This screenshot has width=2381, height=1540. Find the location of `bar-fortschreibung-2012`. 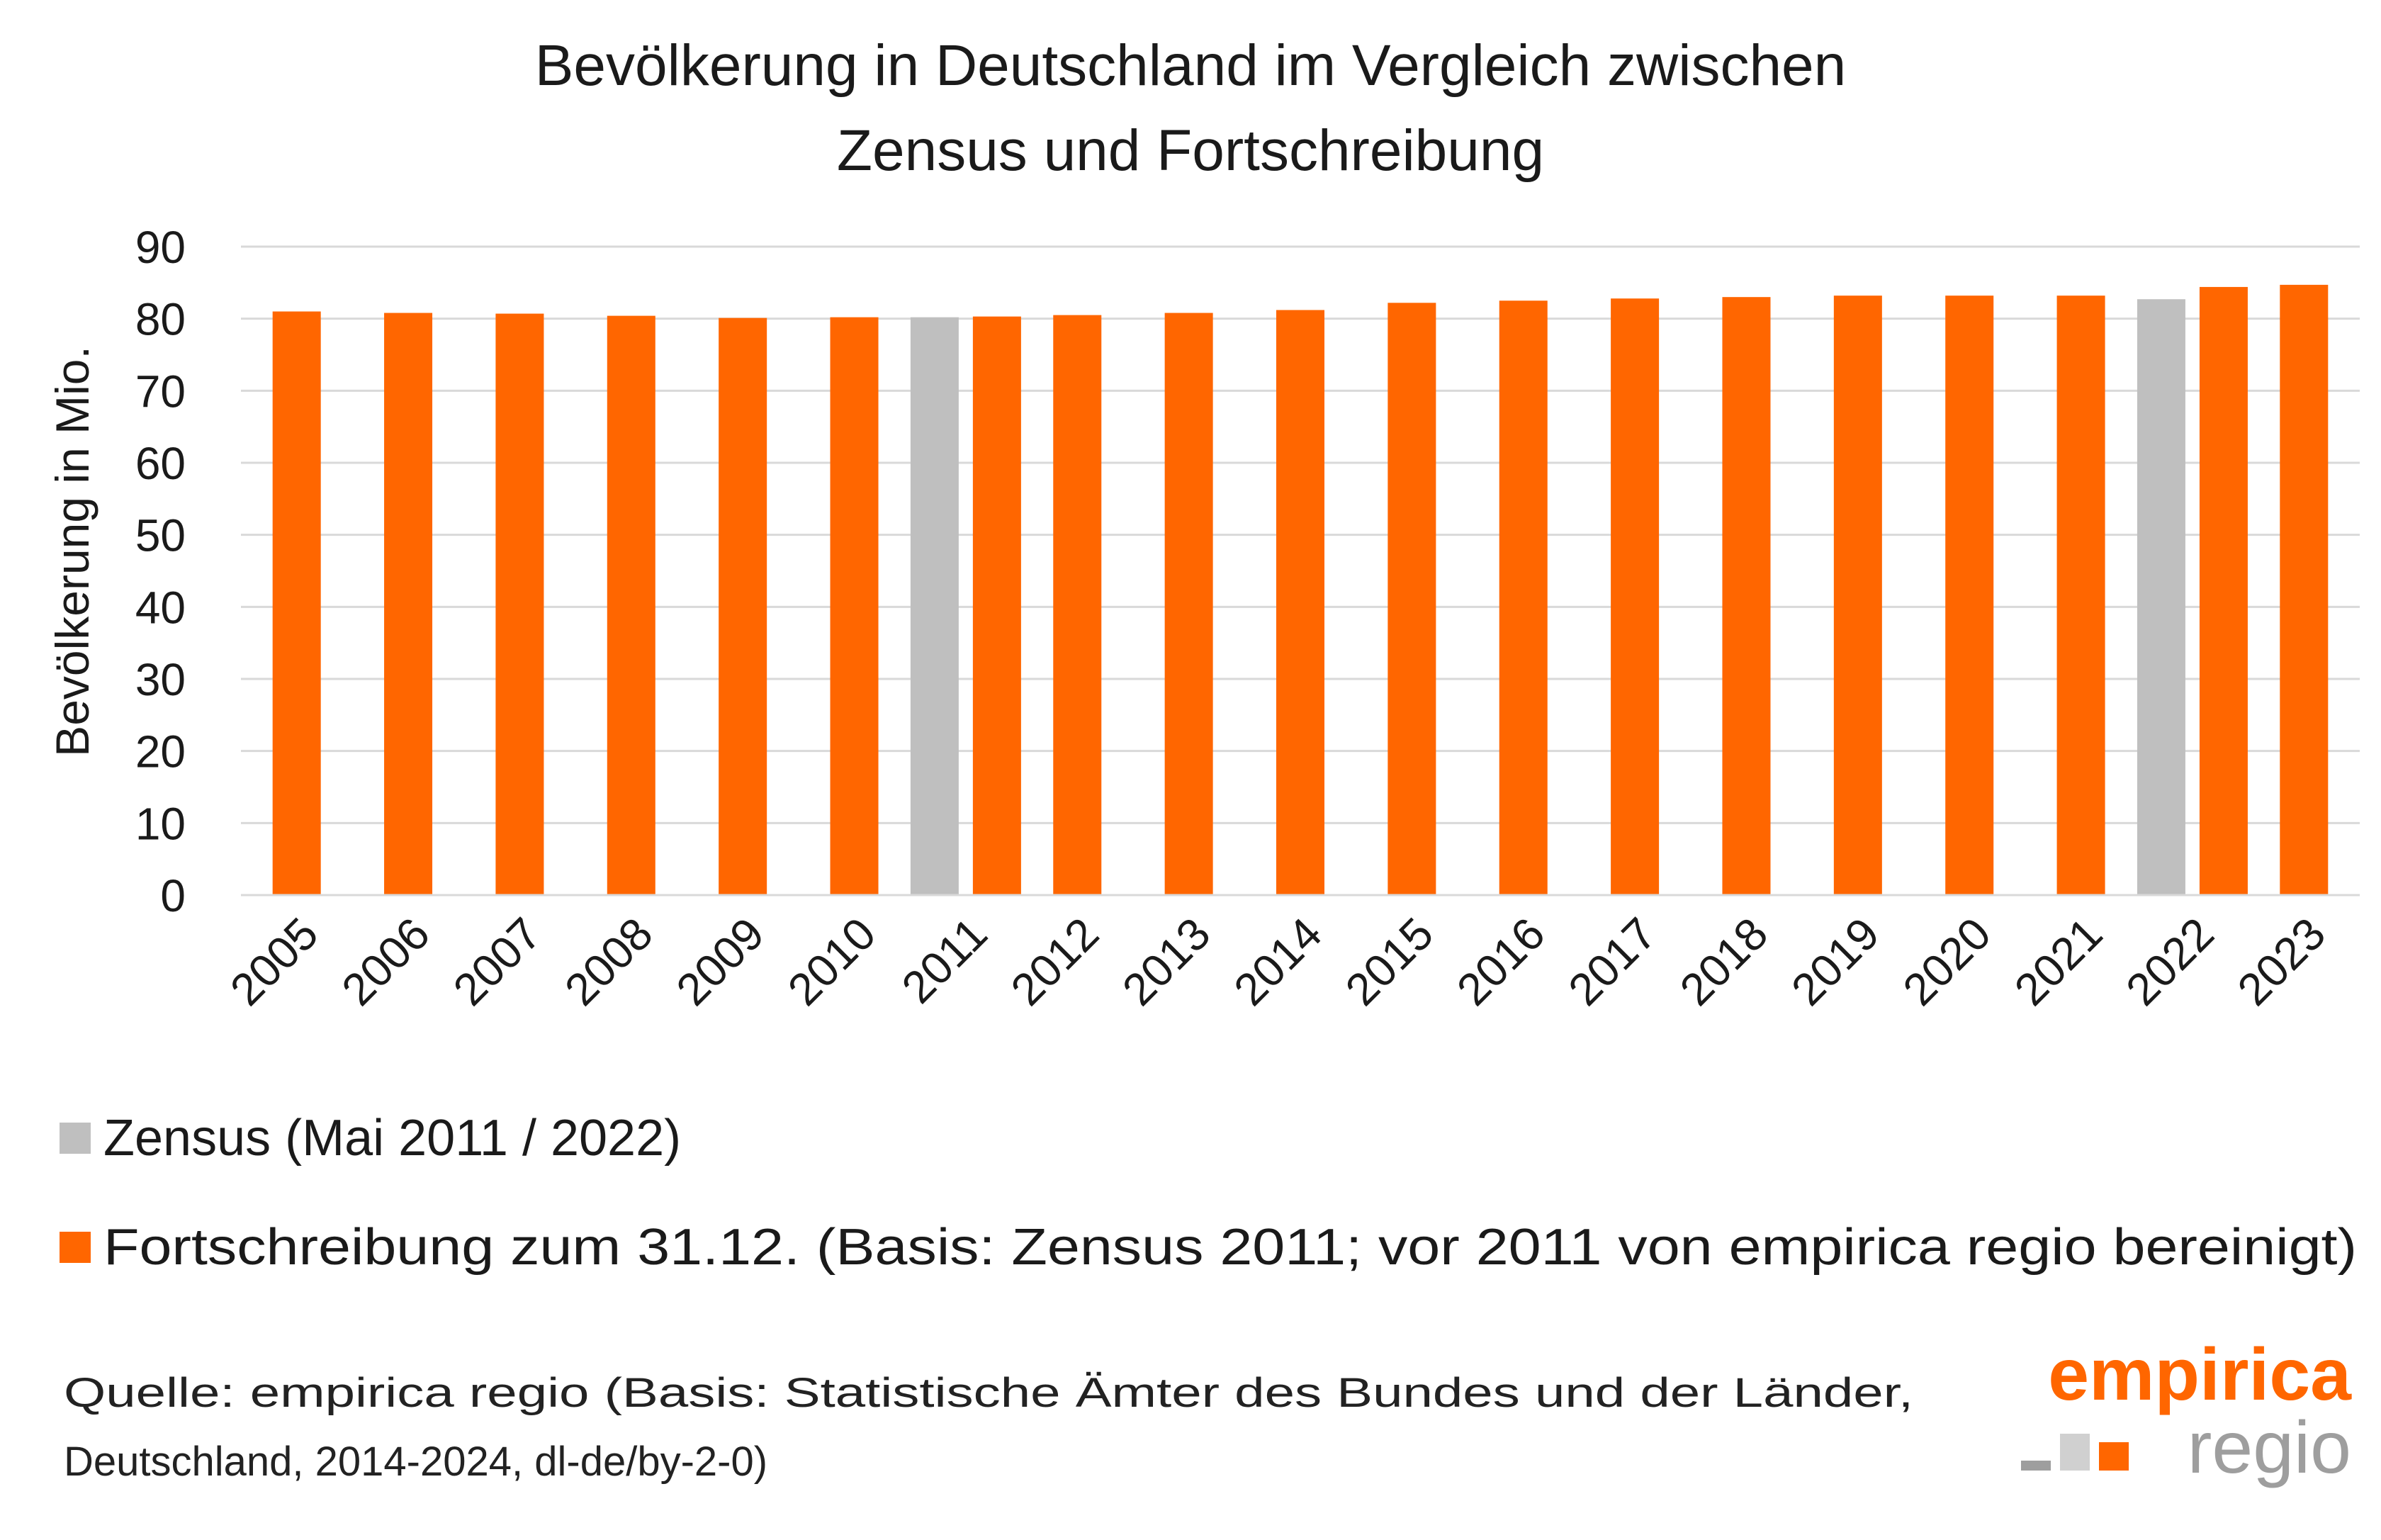

bar-fortschreibung-2012 is located at coordinates (1077, 605).